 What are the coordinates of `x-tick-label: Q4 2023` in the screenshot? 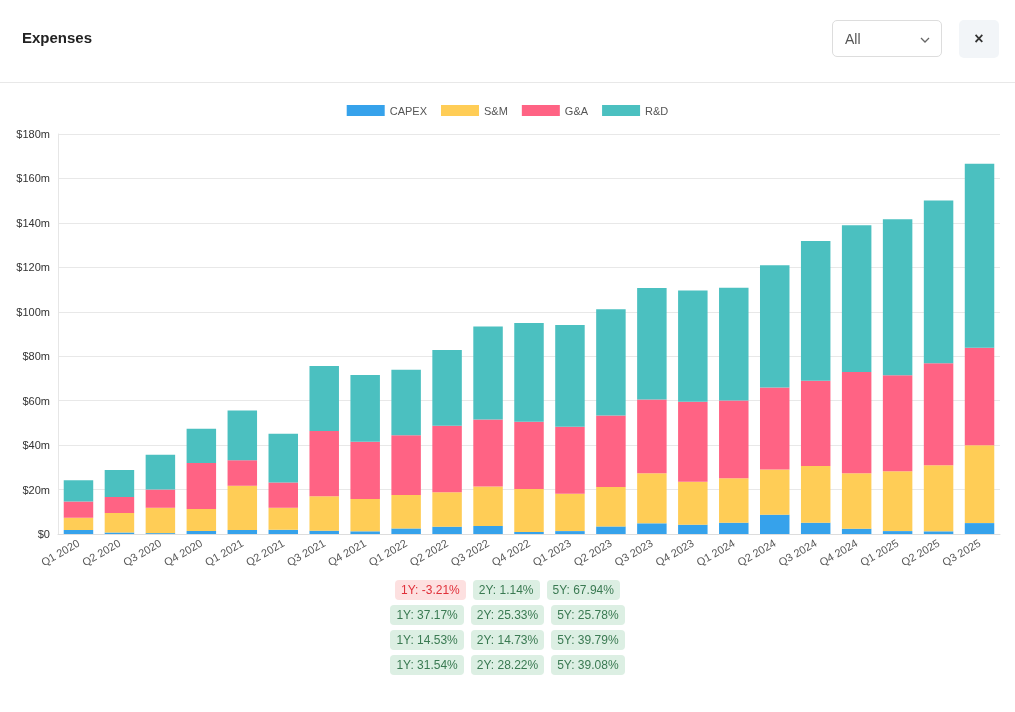 It's located at (674, 552).